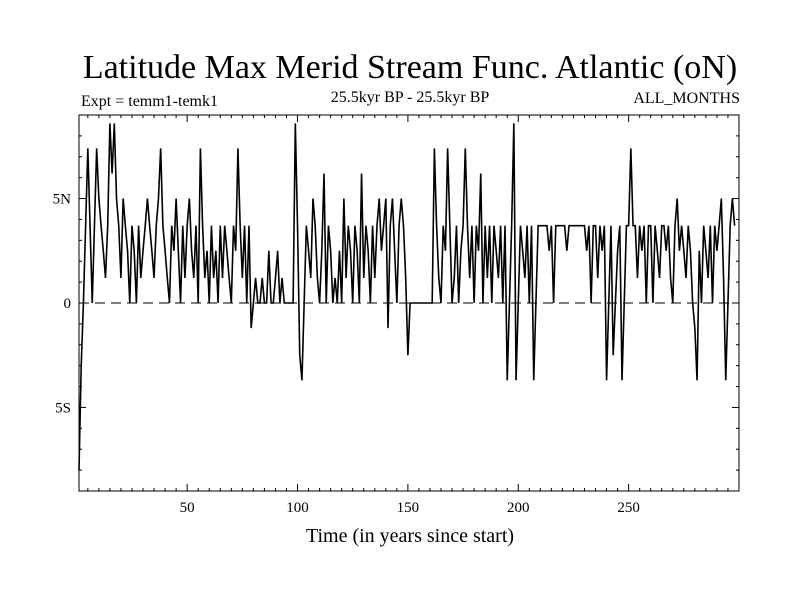 The height and width of the screenshot is (600, 800). Describe the element at coordinates (410, 536) in the screenshot. I see `x-axis-label: Time (in years since start)` at that location.